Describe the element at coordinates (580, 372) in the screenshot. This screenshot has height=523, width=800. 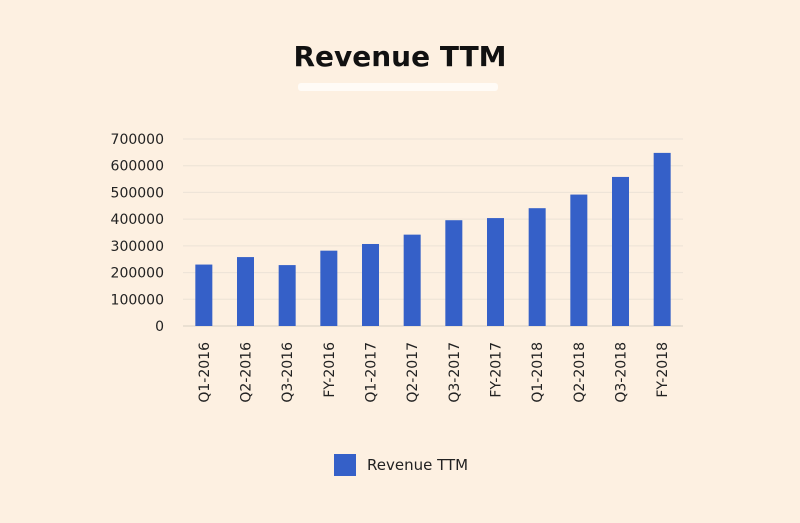
I see `x-tick-label: Q2-2018` at that location.